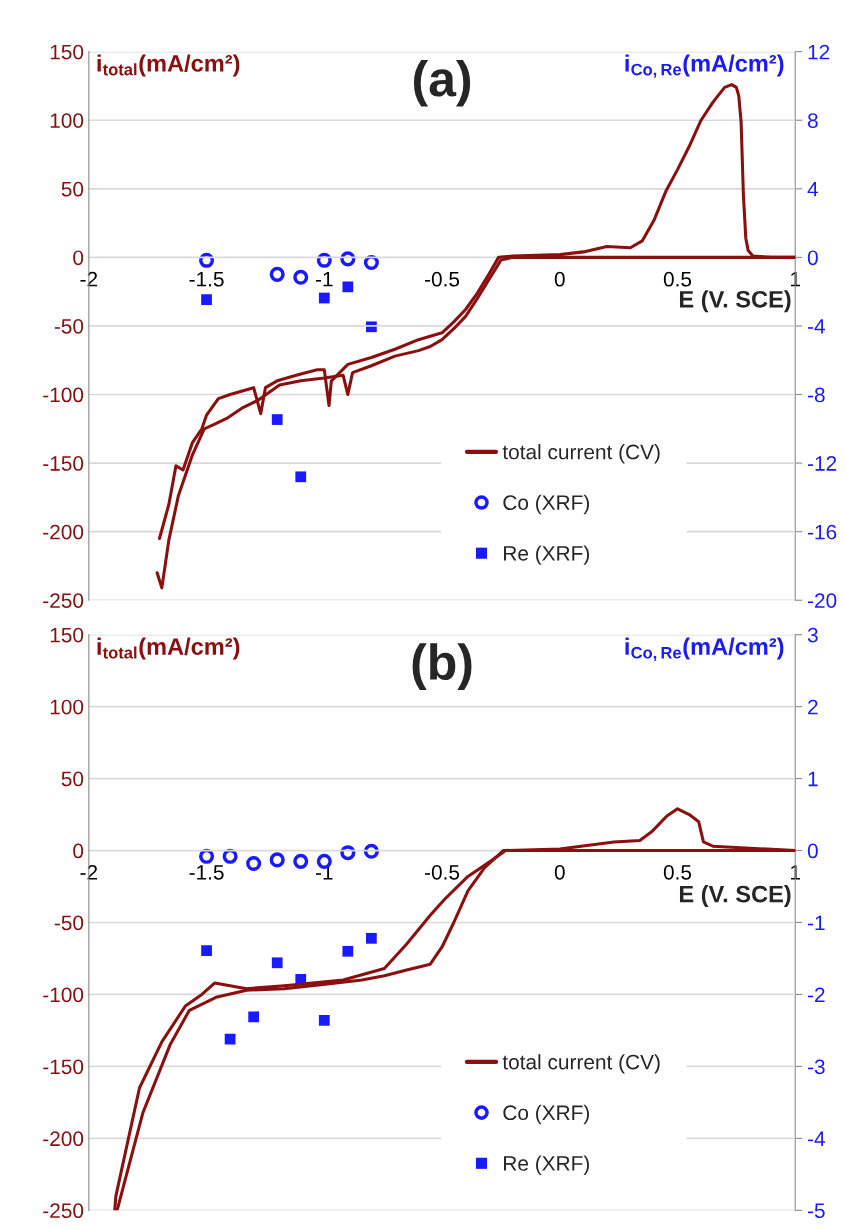 Image resolution: width=846 pixels, height=1230 pixels. Describe the element at coordinates (442, 666) in the screenshot. I see `chart-title: (b)` at that location.